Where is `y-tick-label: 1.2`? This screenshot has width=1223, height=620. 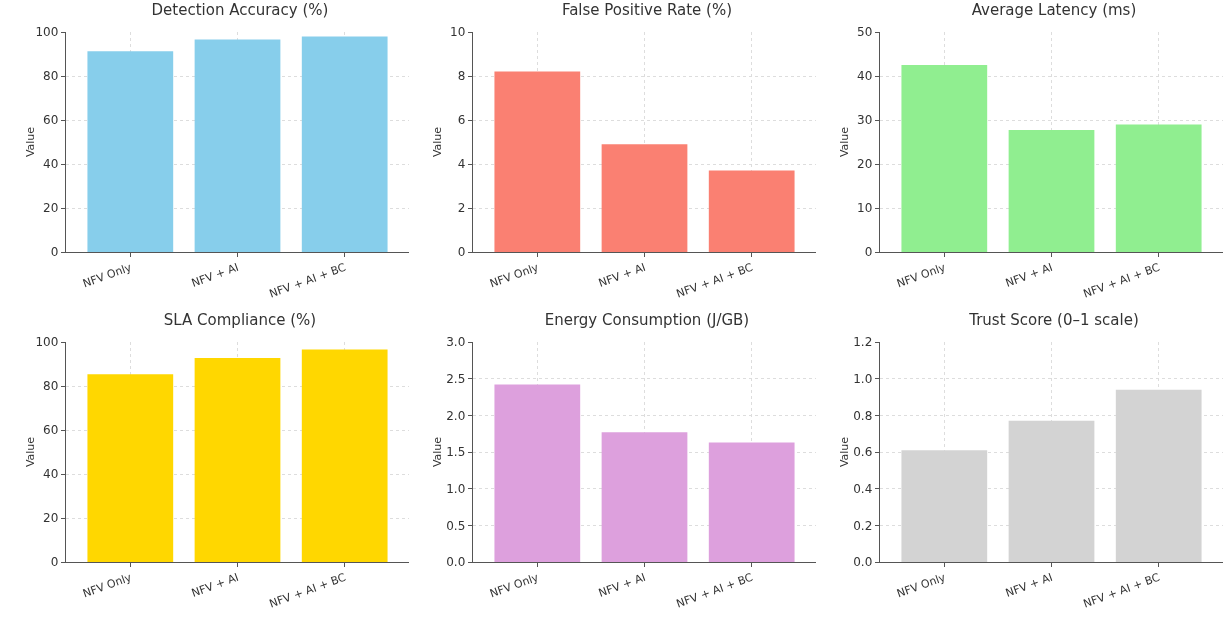 y-tick-label: 1.2 is located at coordinates (863, 342).